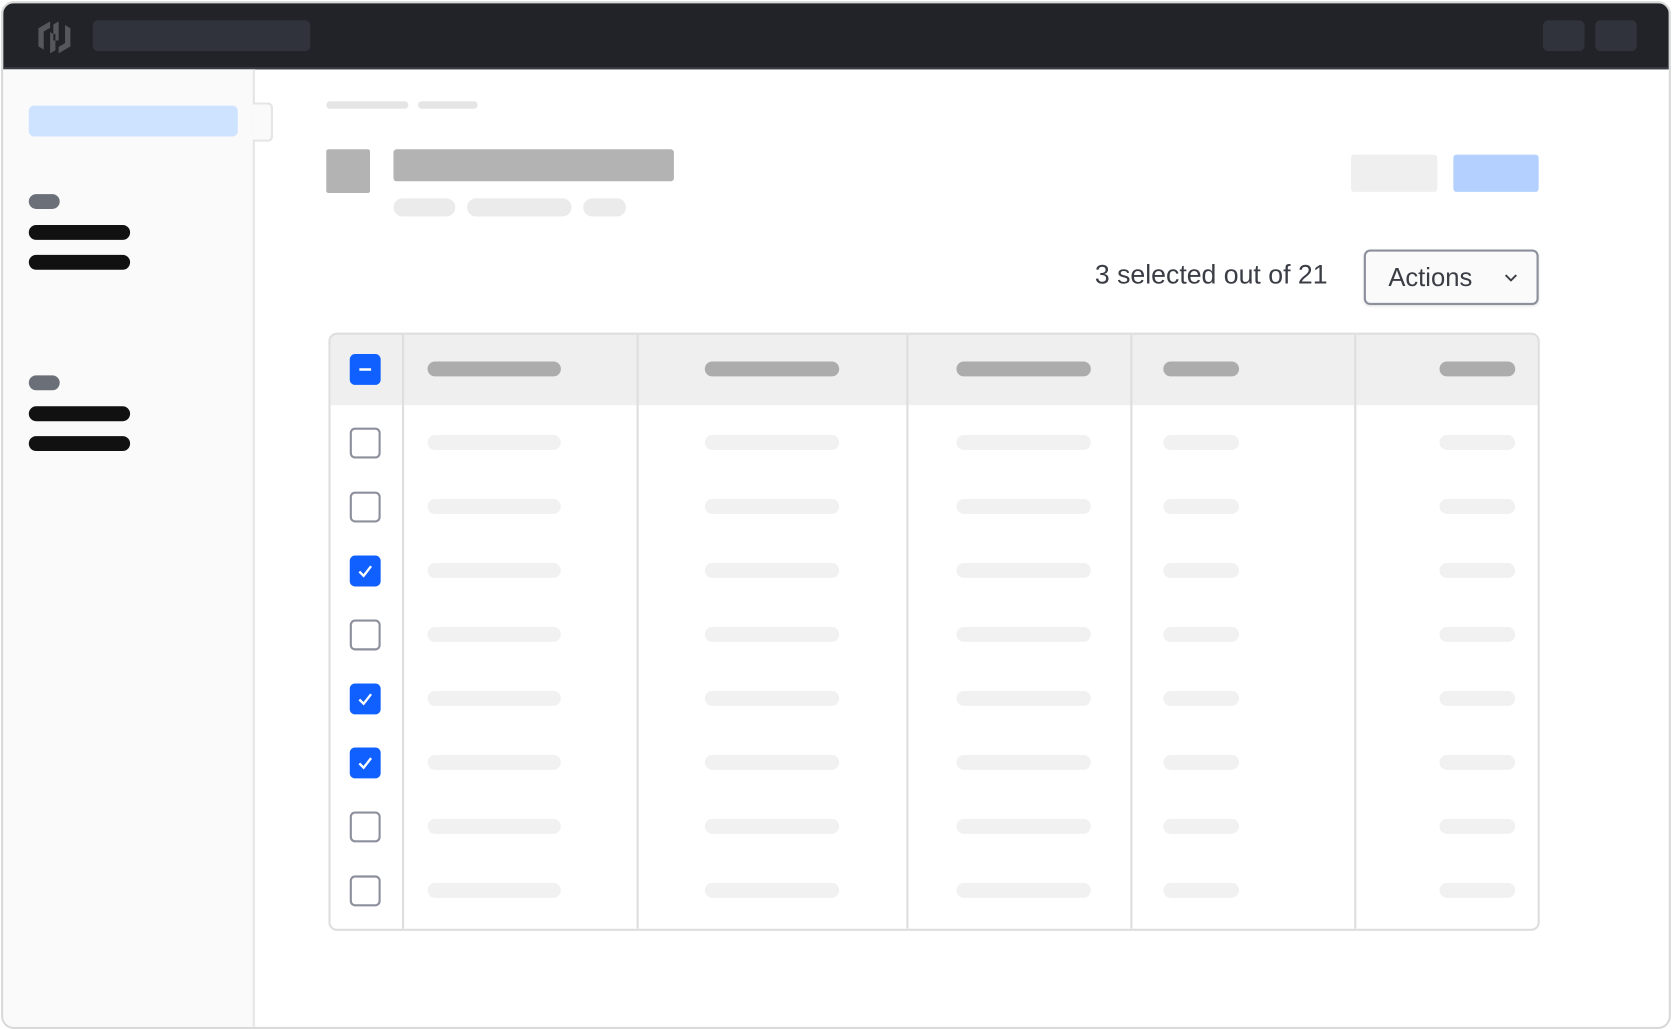 The image size is (1672, 1030). What do you see at coordinates (1510, 278) in the screenshot?
I see `chevron-down-icon` at bounding box center [1510, 278].